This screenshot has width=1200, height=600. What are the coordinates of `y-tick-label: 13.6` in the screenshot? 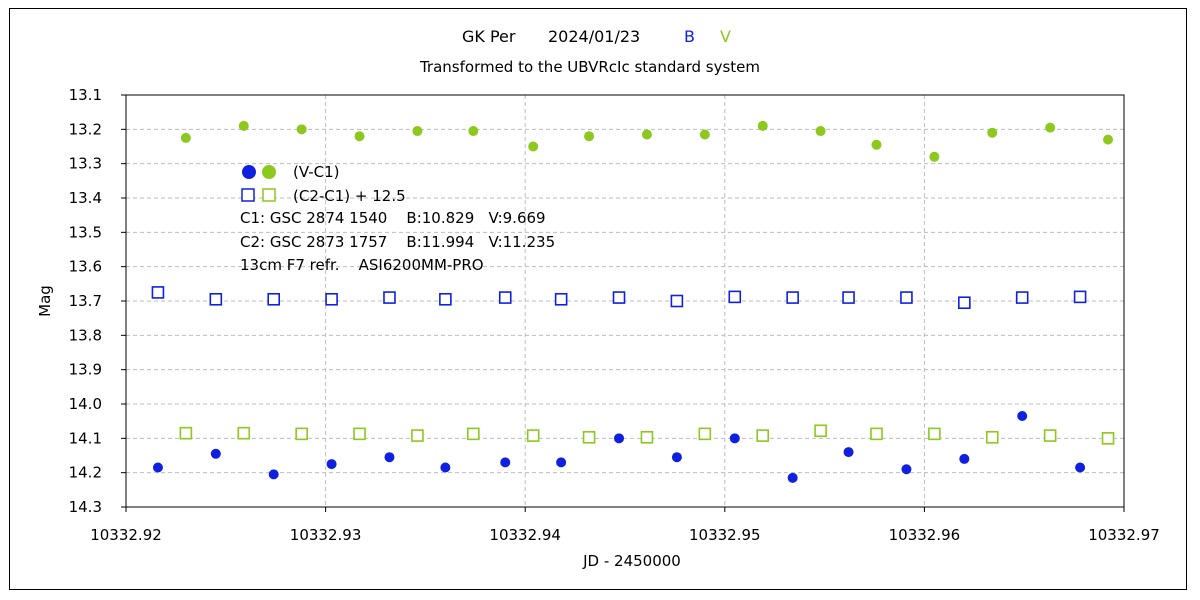 It's located at (85, 267).